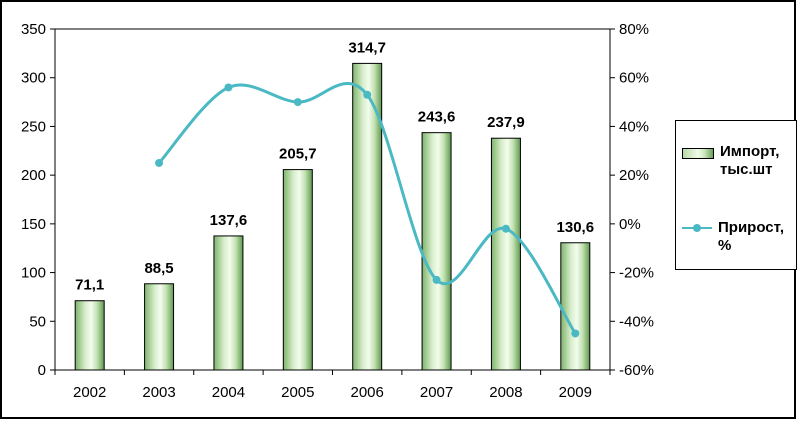  What do you see at coordinates (33, 29) in the screenshot?
I see `y-left-tick-label: 350` at bounding box center [33, 29].